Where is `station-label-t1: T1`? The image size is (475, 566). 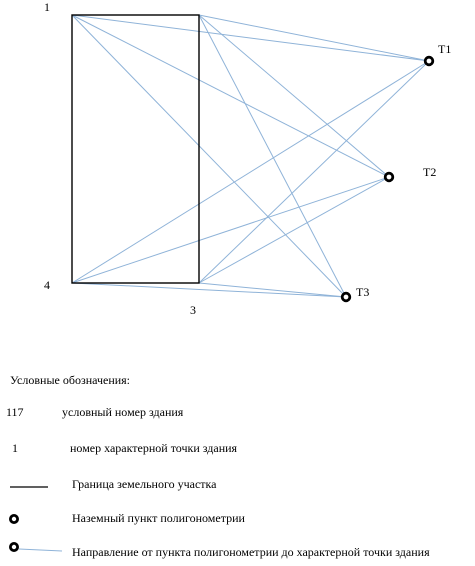
station-label-t1: T1 is located at coordinates (444, 49).